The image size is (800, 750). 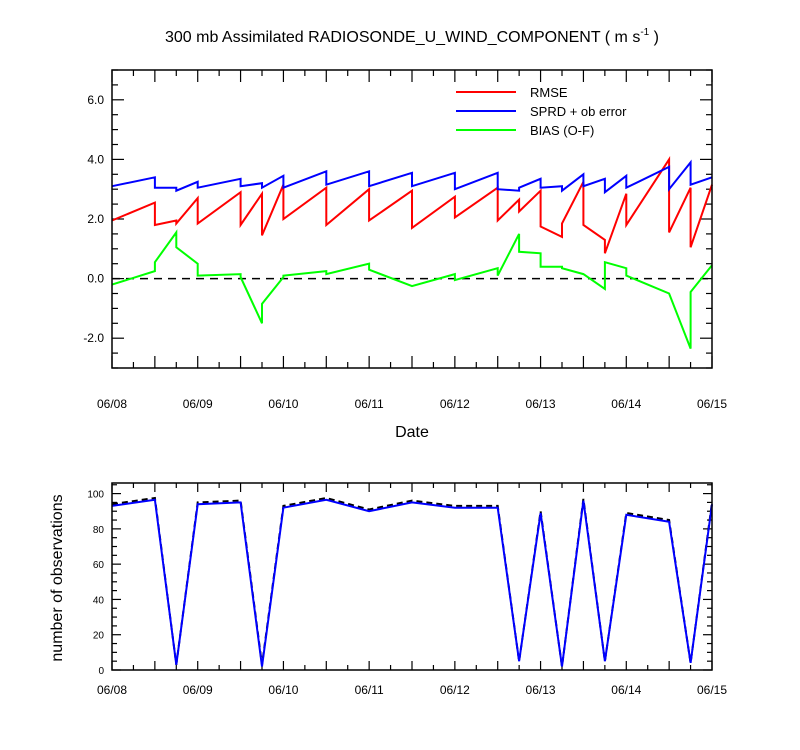 What do you see at coordinates (369, 690) in the screenshot?
I see `obs-x-tick-label: 06/11` at bounding box center [369, 690].